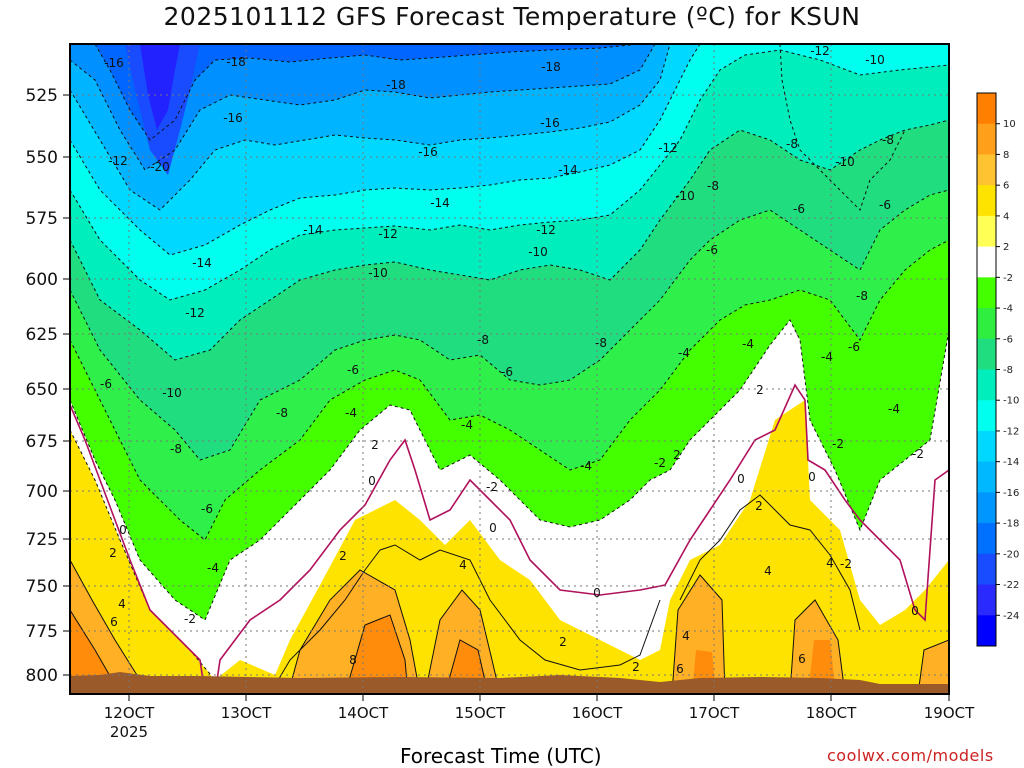  Describe the element at coordinates (1011, 493) in the screenshot. I see `colorbar-tick-label: -16` at that location.